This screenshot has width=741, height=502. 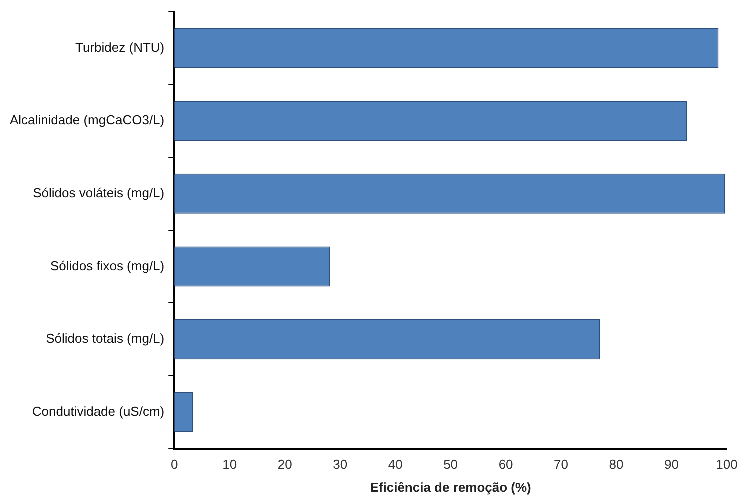 What do you see at coordinates (230, 464) in the screenshot?
I see `x-tick-label: 10` at bounding box center [230, 464].